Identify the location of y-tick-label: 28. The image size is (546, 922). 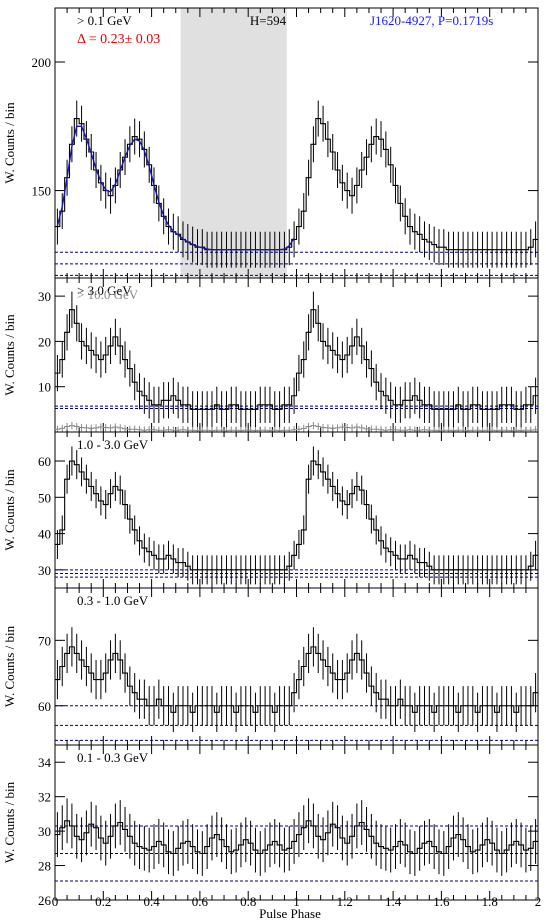
(44, 866).